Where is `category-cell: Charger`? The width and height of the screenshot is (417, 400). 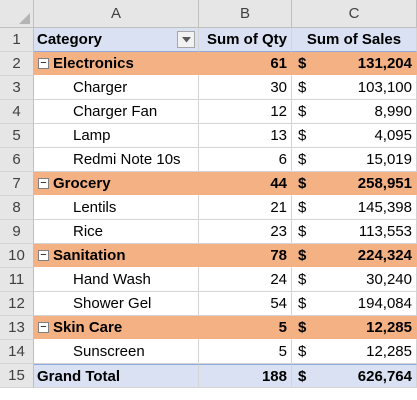
category-cell: Charger is located at coordinates (116, 88).